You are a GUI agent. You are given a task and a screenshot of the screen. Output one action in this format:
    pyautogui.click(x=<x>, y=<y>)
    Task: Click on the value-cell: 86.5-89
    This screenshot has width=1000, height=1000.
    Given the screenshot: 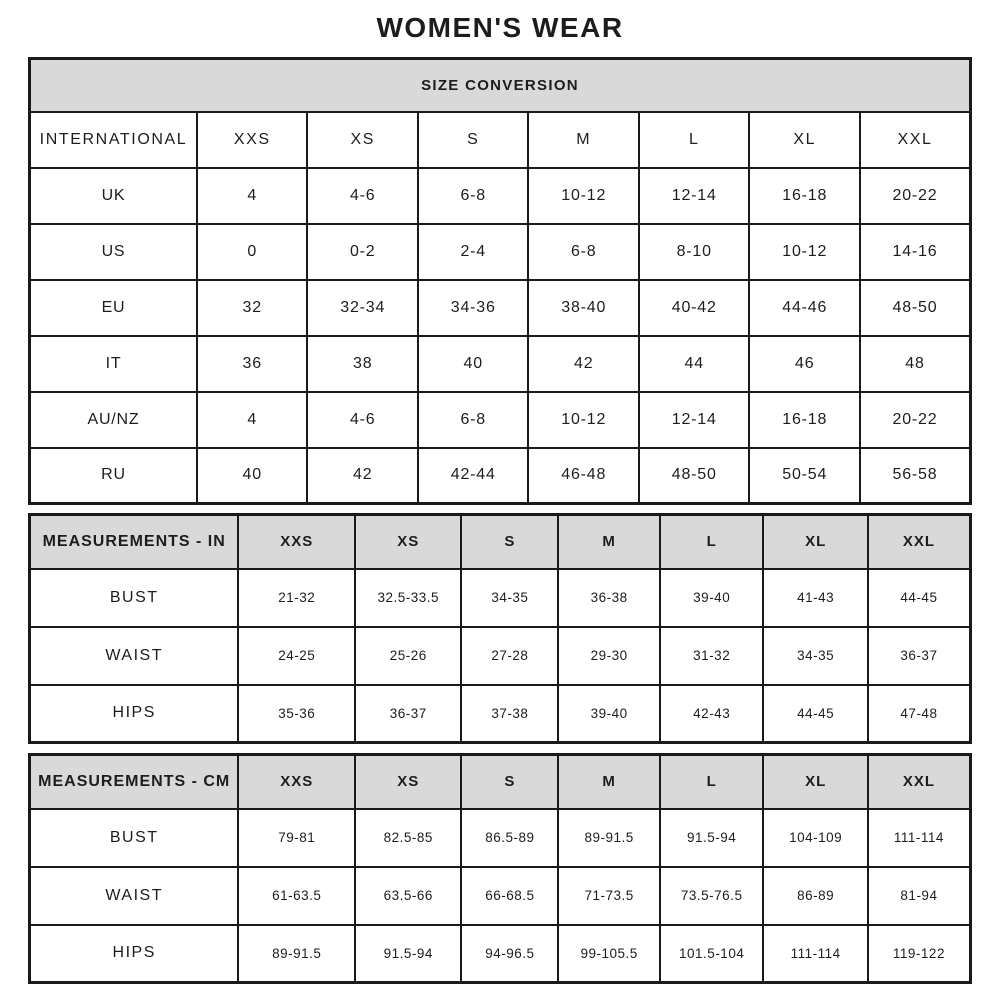 What is the action you would take?
    pyautogui.click(x=510, y=837)
    